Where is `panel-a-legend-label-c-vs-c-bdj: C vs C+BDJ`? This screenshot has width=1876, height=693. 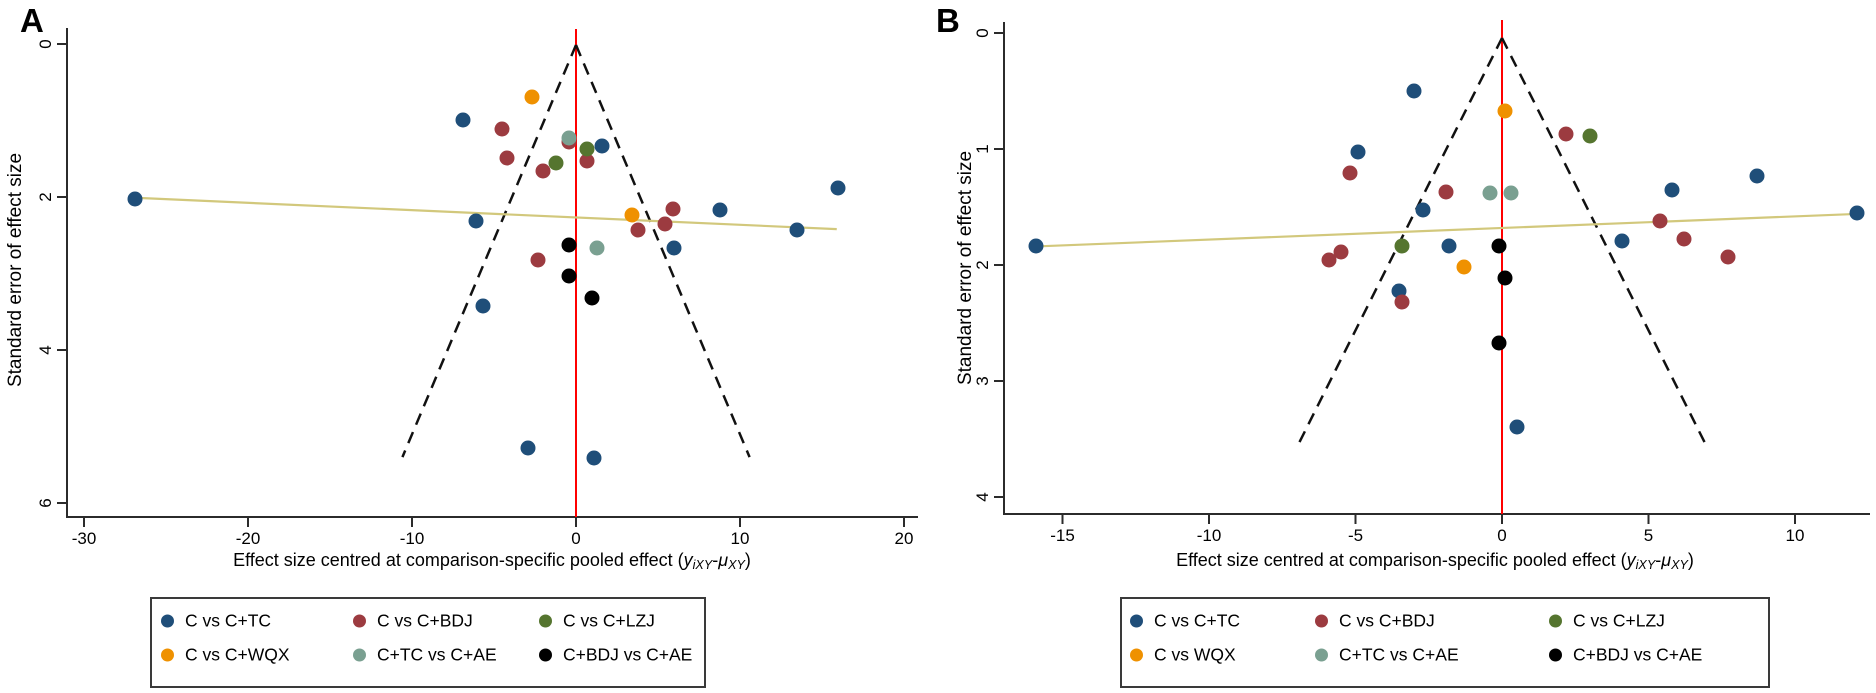 panel-a-legend-label-c-vs-c-bdj: C vs C+BDJ is located at coordinates (425, 620).